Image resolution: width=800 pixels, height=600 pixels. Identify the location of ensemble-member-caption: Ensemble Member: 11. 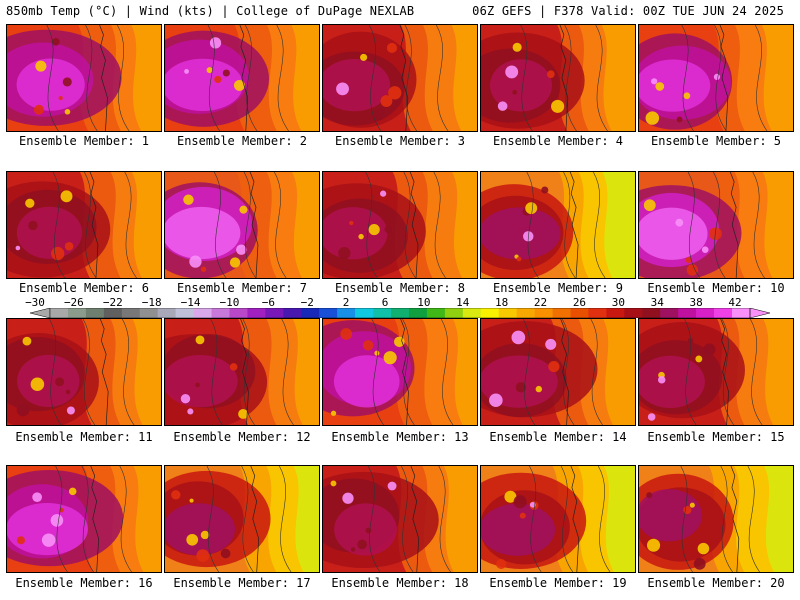
(84, 437).